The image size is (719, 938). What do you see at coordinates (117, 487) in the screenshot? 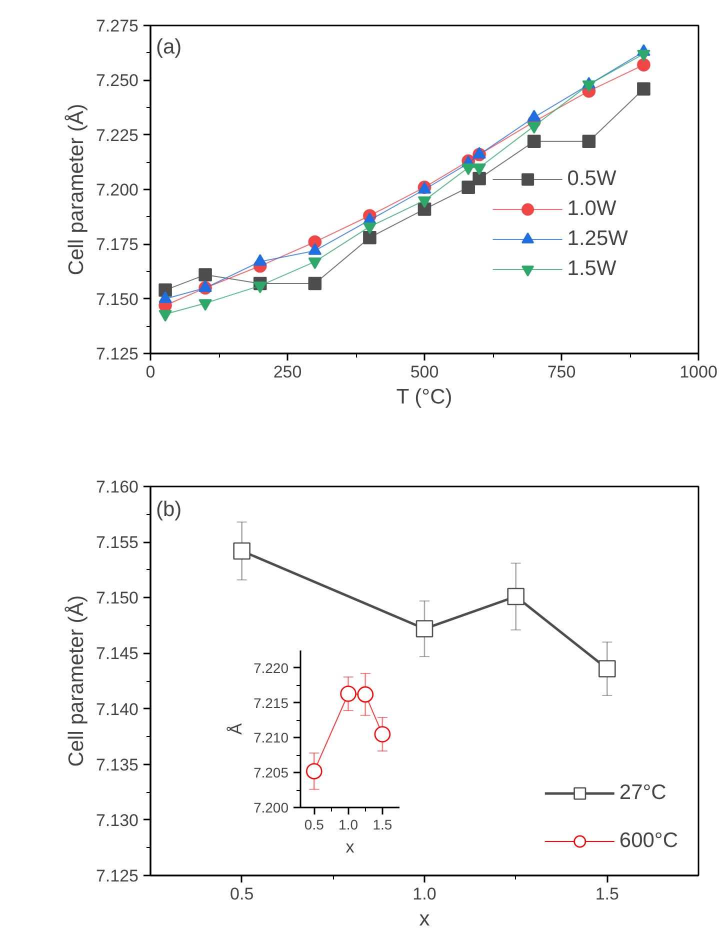
I see `y-tick-label: 7.160` at bounding box center [117, 487].